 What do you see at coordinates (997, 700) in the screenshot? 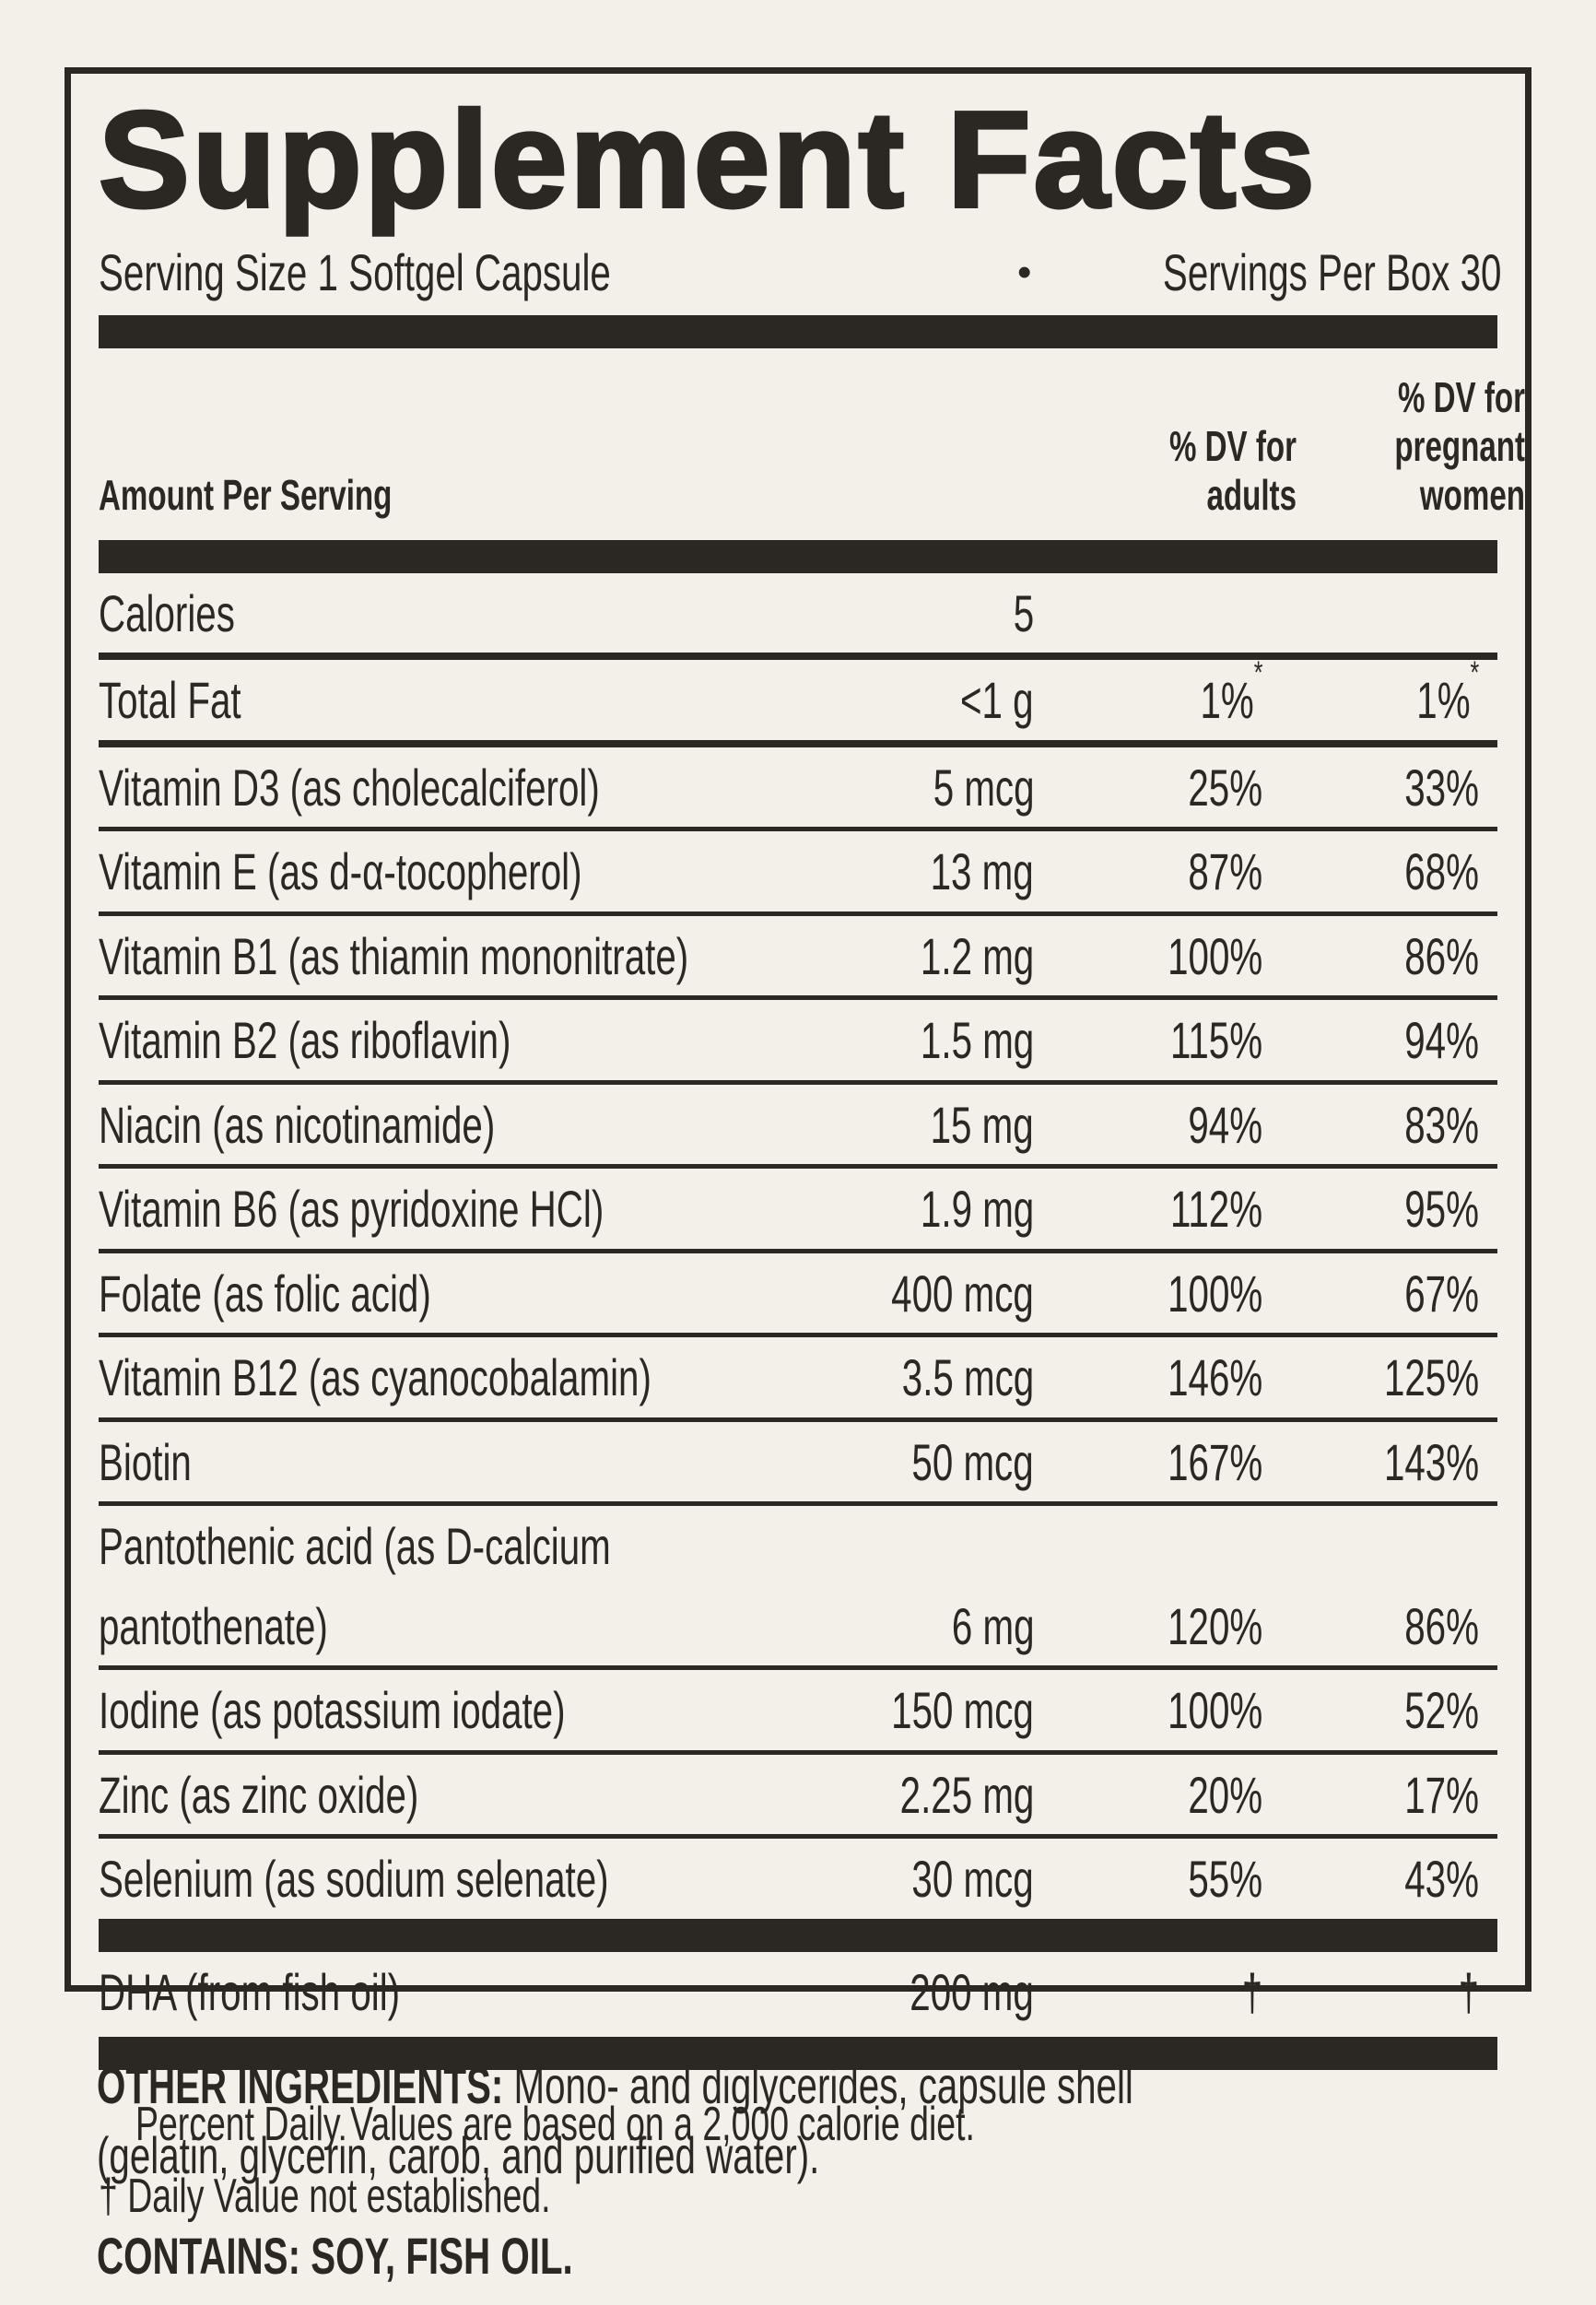
I see `nutrient-amount: <1 g` at bounding box center [997, 700].